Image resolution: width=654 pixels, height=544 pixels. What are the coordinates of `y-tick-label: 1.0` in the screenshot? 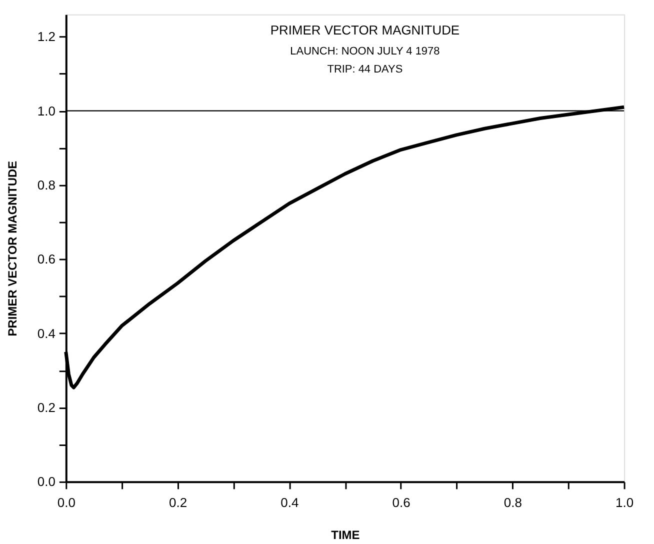 It's located at (46, 110).